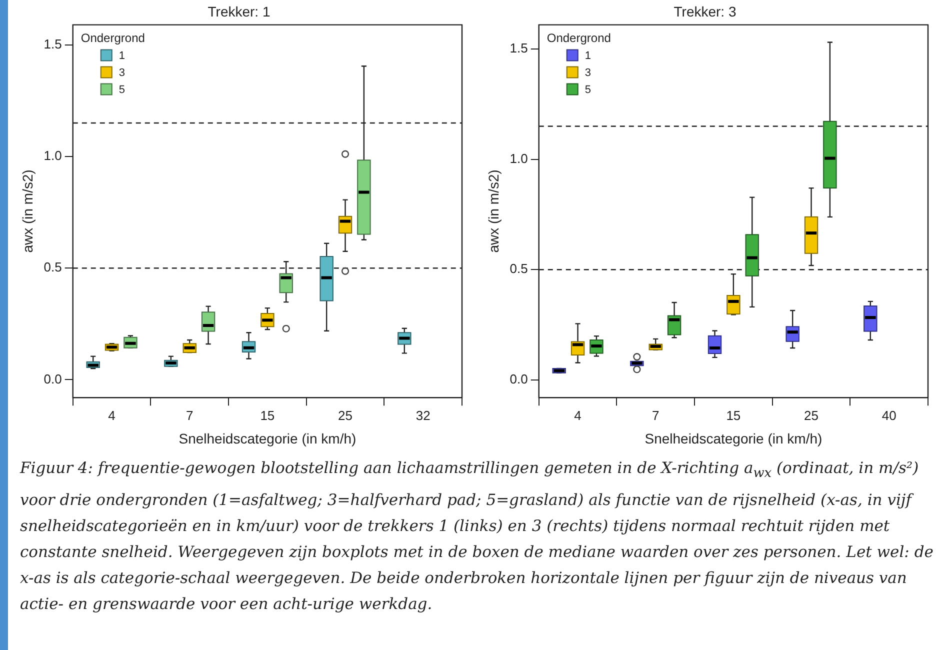  What do you see at coordinates (889, 415) in the screenshot?
I see `x-tick-label: 40` at bounding box center [889, 415].